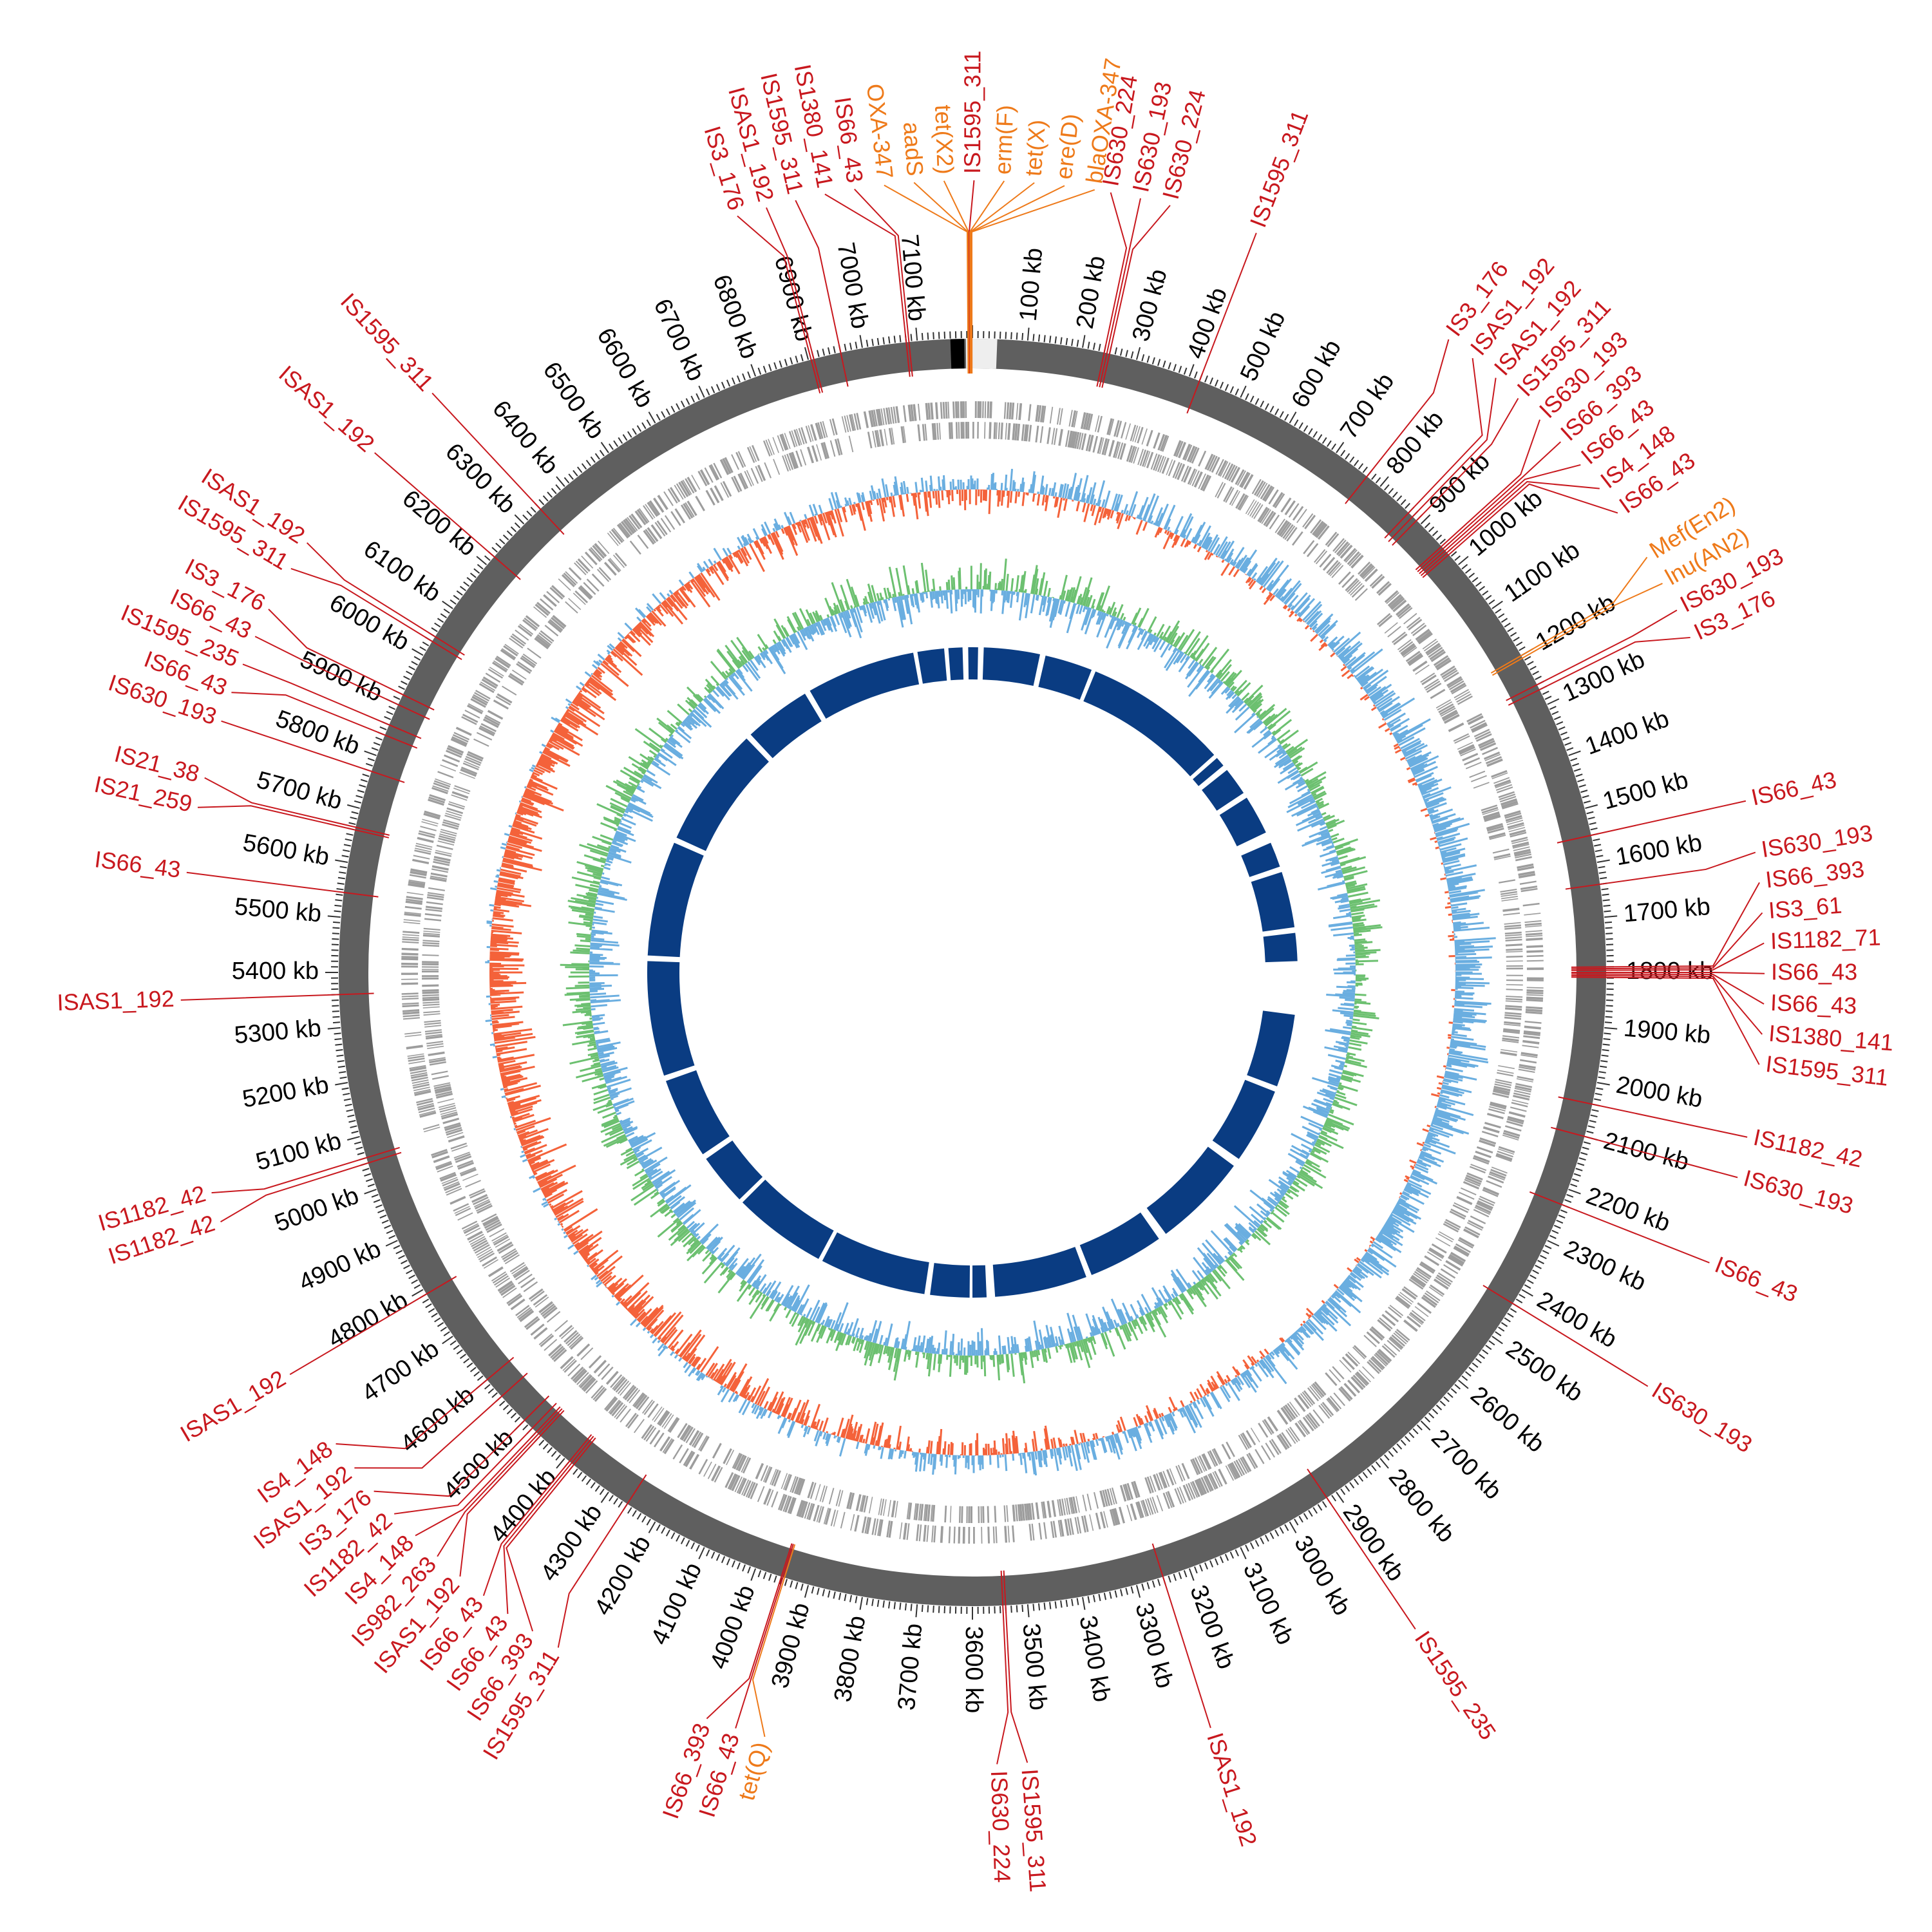  I want to click on resistance-gene-label: ere(D), so click(1067, 146).